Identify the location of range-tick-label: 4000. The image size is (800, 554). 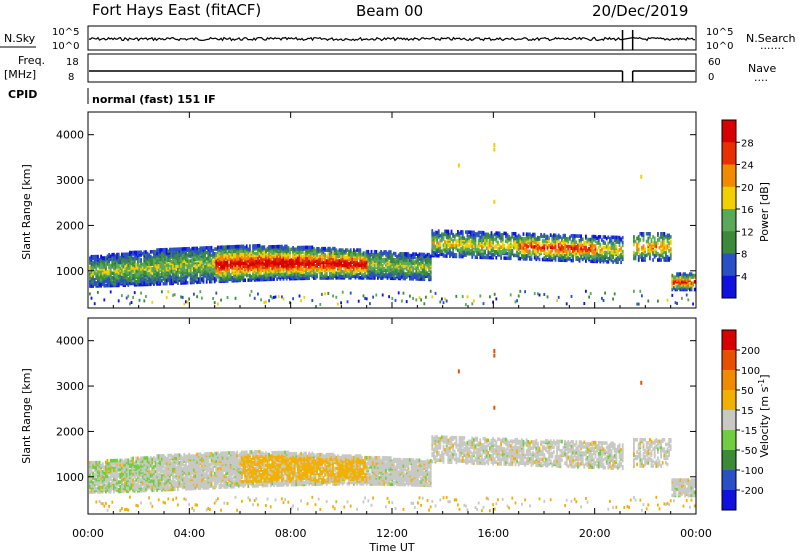
(70, 135).